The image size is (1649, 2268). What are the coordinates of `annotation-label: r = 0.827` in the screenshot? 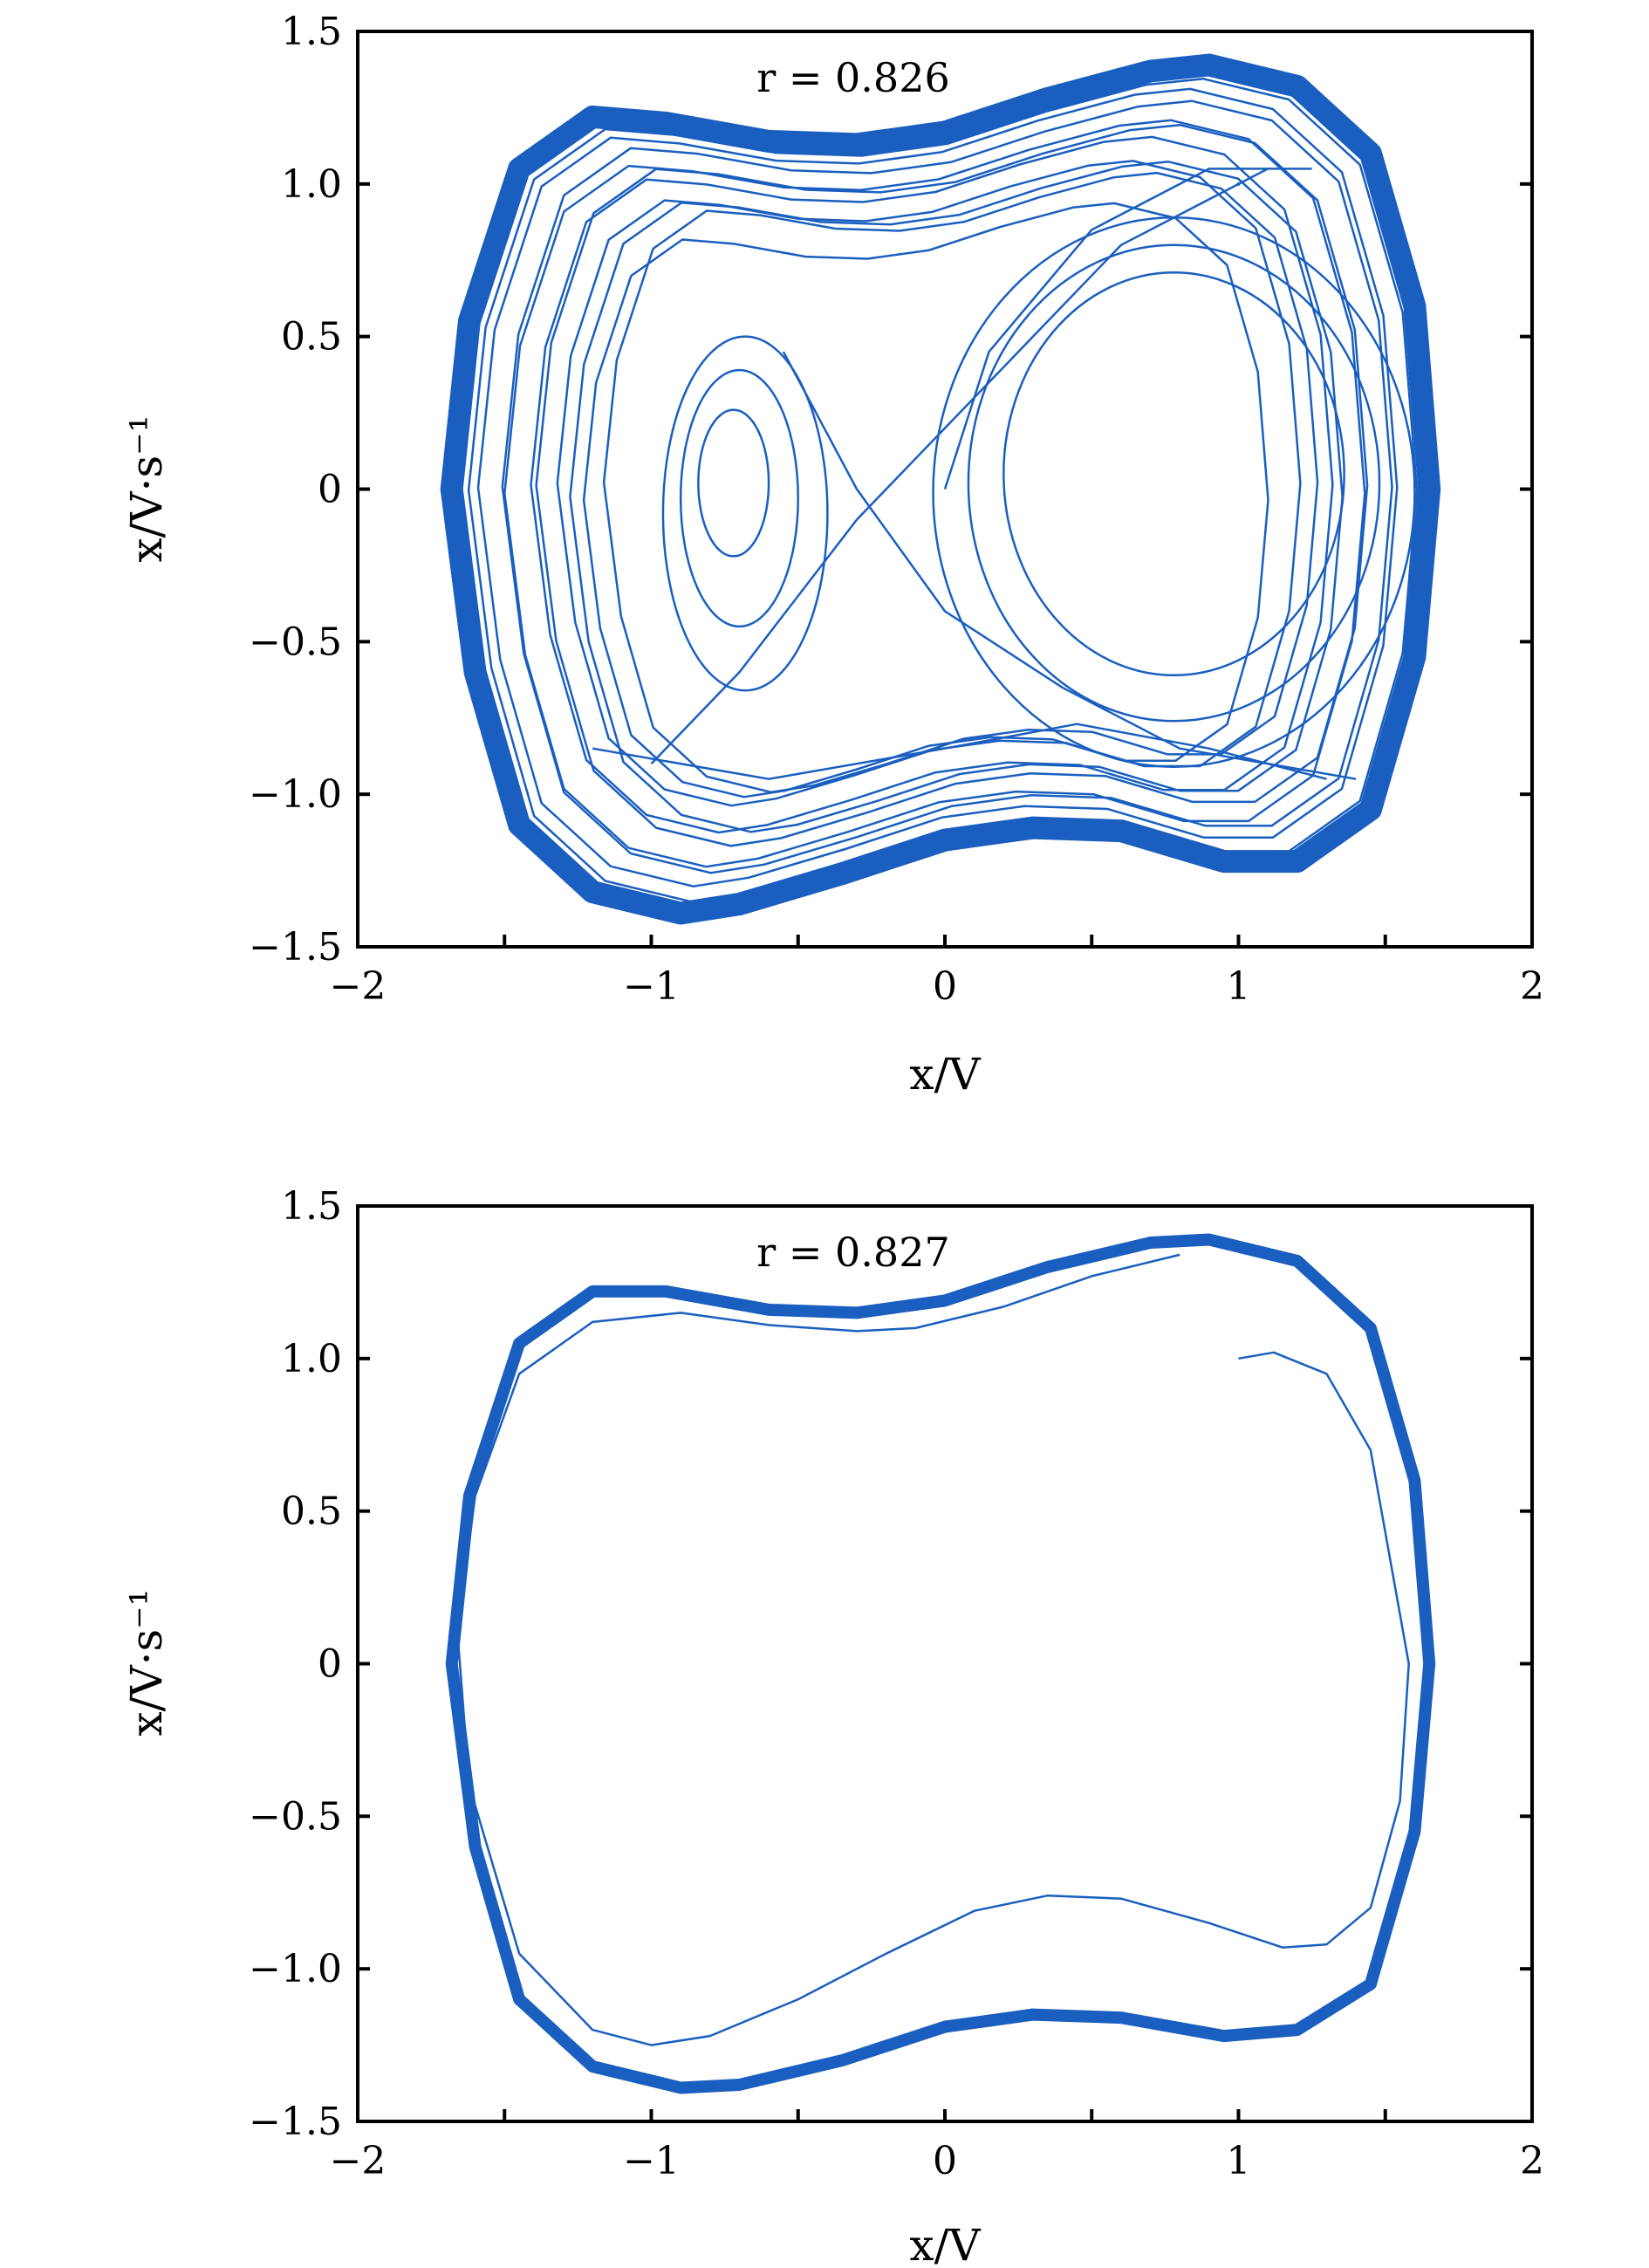 It's located at (852, 1252).